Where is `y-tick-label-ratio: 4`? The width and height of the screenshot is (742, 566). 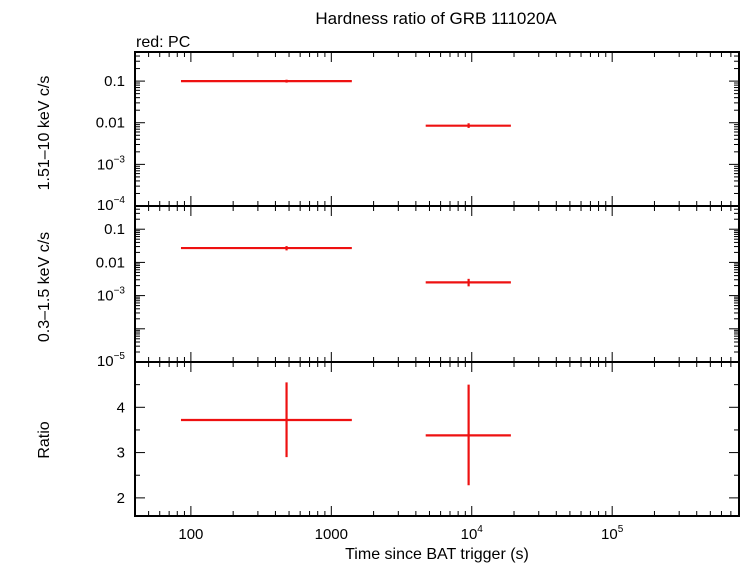
y-tick-label-ratio: 4 is located at coordinates (121, 407).